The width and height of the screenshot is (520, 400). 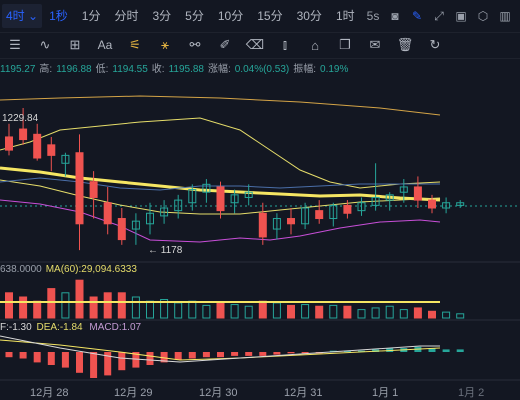 I want to click on drawing-toolbar: ☰ ∿ ⊞ Aa ⚟ ⚹ ⚯ ✐ ⌫ ⫾ ⌂ ❐ ✉ 🗑 ↻, so click(x=260, y=45).